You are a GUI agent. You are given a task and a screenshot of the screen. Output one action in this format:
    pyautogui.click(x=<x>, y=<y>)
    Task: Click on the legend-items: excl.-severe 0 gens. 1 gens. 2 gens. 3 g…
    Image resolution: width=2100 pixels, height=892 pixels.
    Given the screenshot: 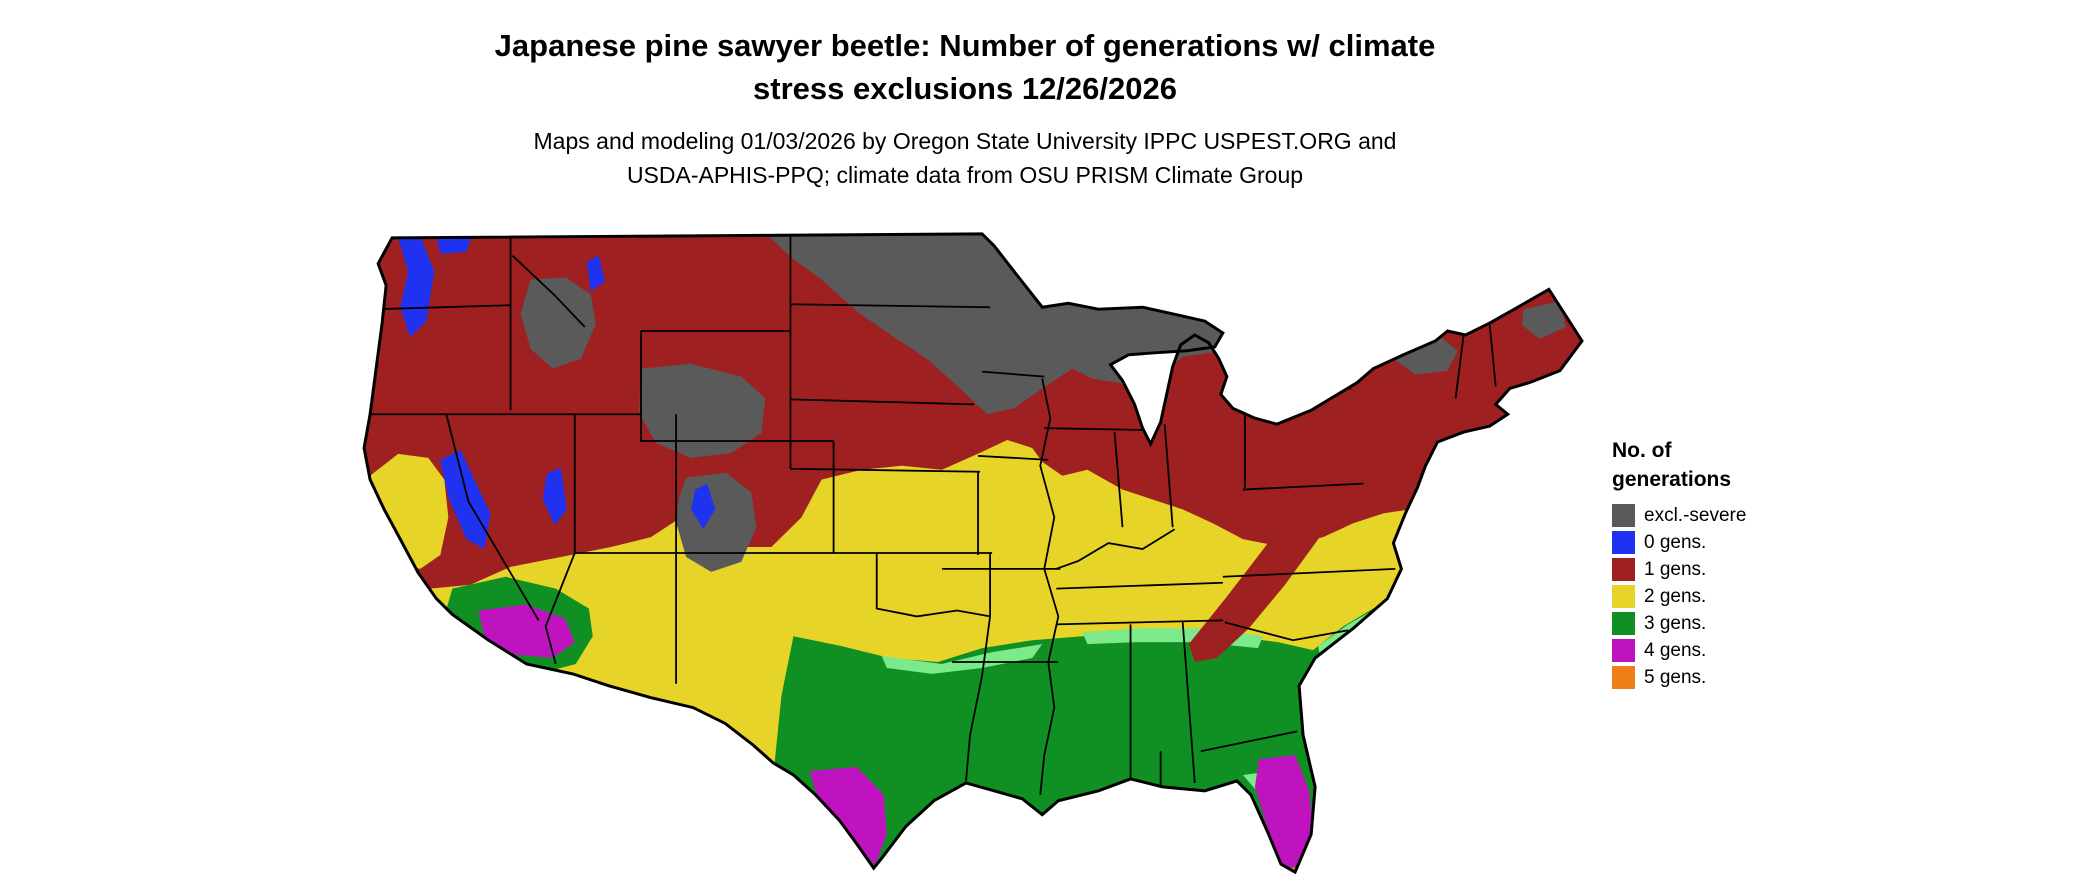 What is the action you would take?
    pyautogui.click(x=1732, y=596)
    